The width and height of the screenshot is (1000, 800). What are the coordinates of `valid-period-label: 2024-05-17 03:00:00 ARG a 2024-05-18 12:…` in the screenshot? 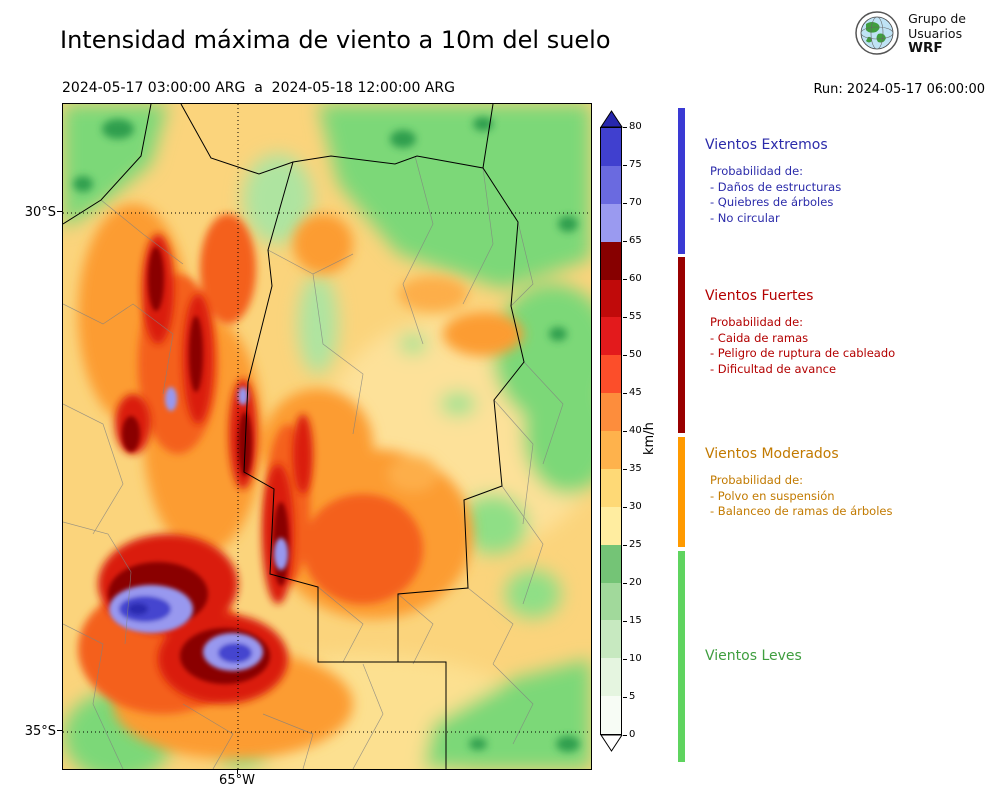 It's located at (258, 88).